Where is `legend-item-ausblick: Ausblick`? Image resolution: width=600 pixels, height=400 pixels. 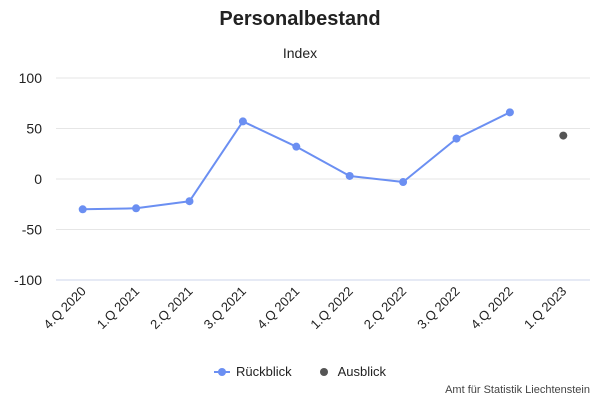
legend-item-ausblick: Ausblick is located at coordinates (351, 371).